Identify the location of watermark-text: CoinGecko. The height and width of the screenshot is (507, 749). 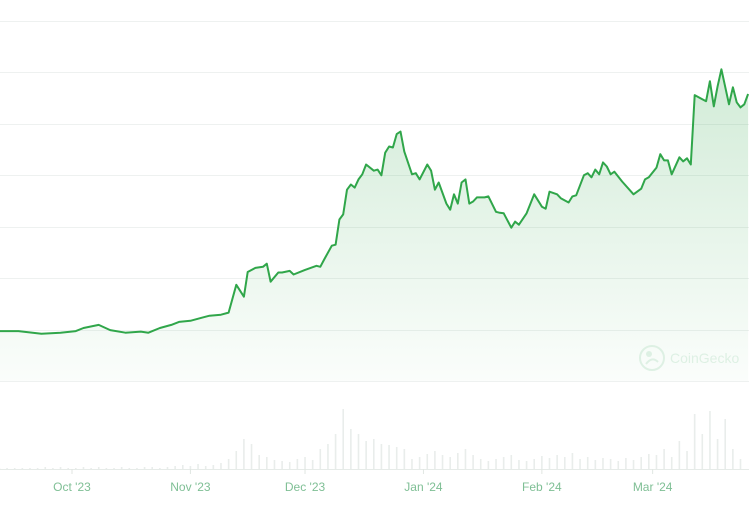
(705, 358).